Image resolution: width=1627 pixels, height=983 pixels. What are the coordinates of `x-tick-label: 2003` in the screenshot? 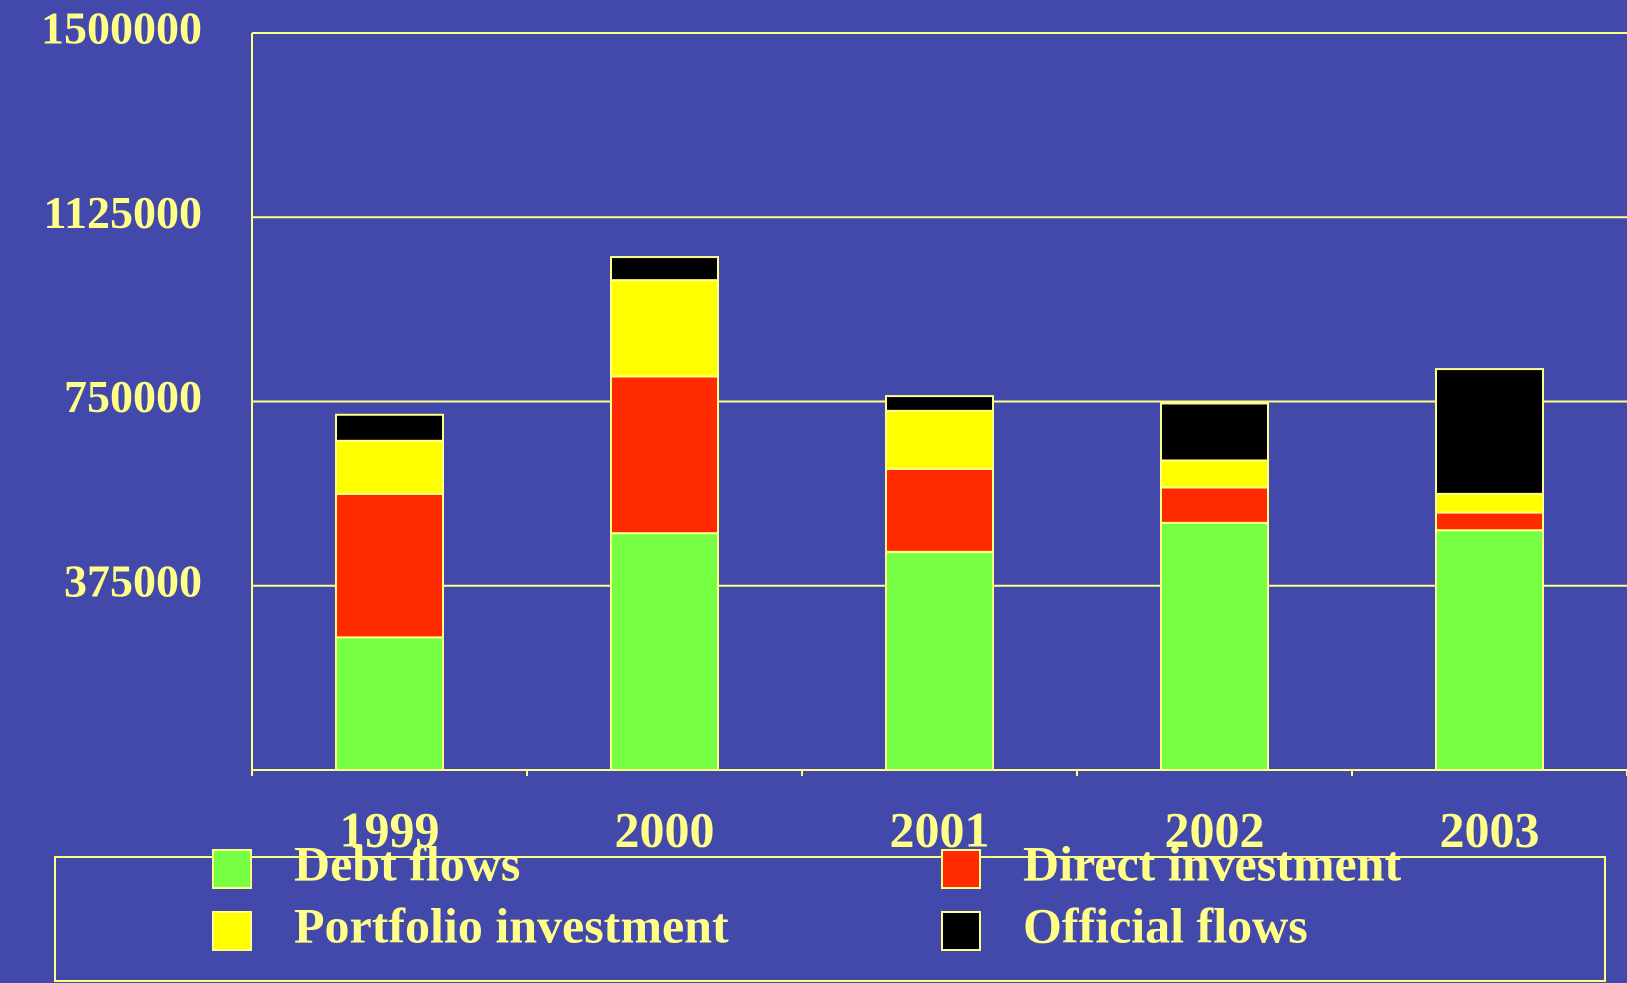 It's located at (1490, 829).